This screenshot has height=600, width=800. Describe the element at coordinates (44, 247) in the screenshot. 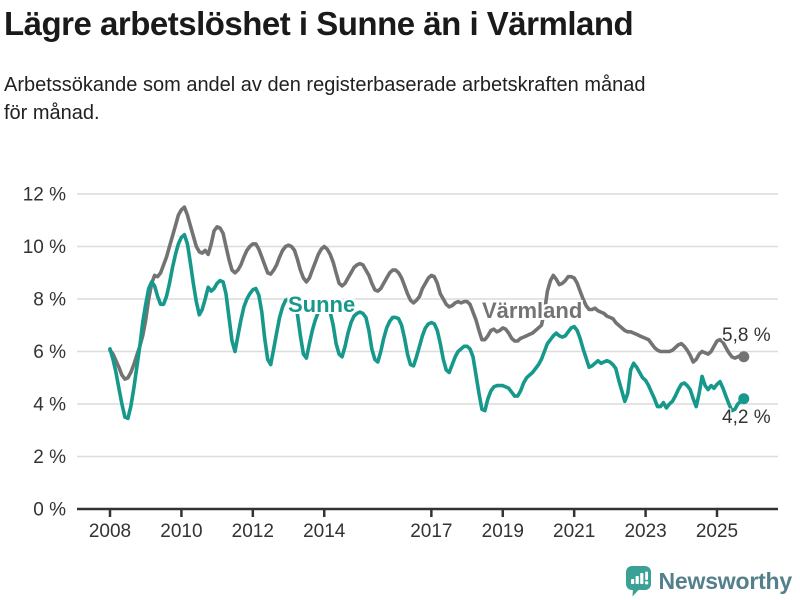

I see `y-axis-tick-label: 10 %` at that location.